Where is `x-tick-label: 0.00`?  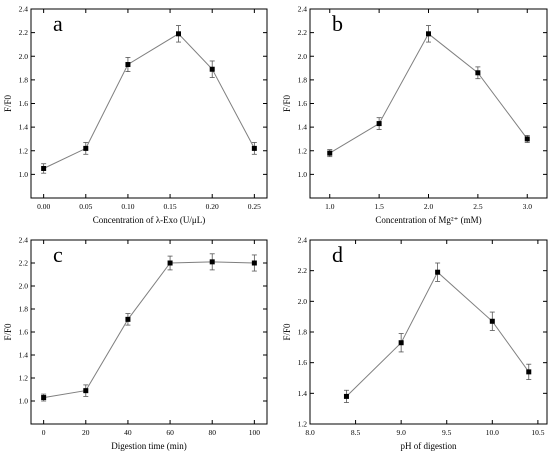 x-tick-label: 0.00 is located at coordinates (43, 206).